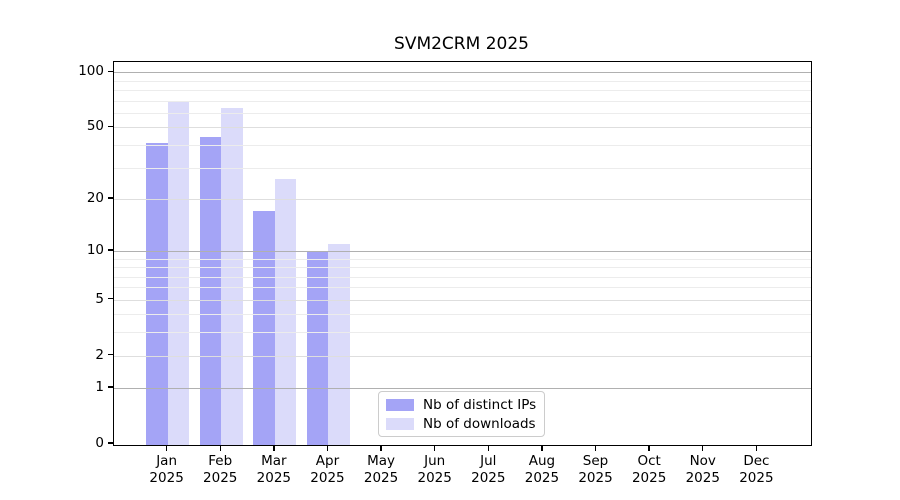  What do you see at coordinates (210, 291) in the screenshot?
I see `bar-distinct-ips-feb` at bounding box center [210, 291].